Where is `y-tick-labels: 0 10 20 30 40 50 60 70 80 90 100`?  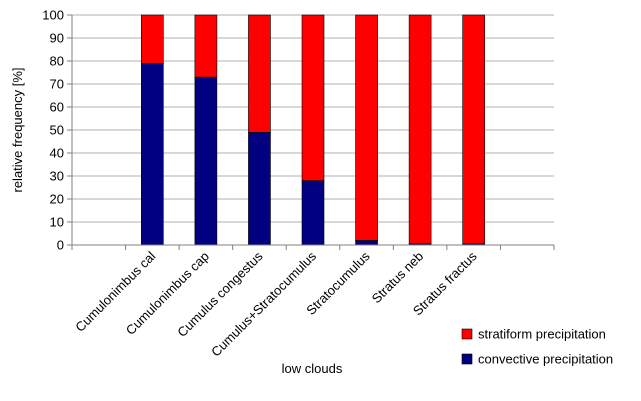 y-tick-labels: 0 10 20 30 40 50 60 70 80 90 100 is located at coordinates (57, 130).